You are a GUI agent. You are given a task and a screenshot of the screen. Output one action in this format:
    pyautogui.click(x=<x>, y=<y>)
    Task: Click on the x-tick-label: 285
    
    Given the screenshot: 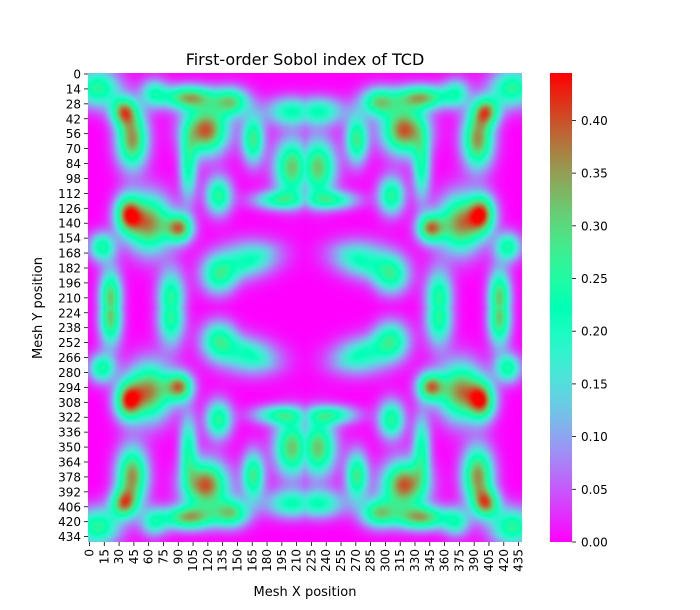 What is the action you would take?
    pyautogui.click(x=371, y=560)
    